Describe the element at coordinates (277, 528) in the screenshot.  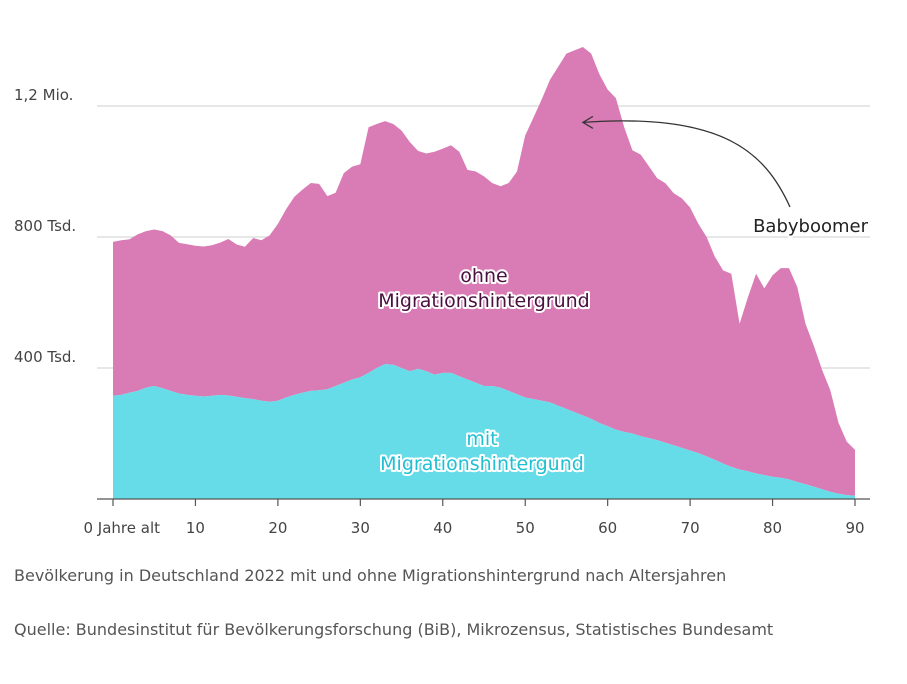
I see `x-tick-label: 20` at that location.